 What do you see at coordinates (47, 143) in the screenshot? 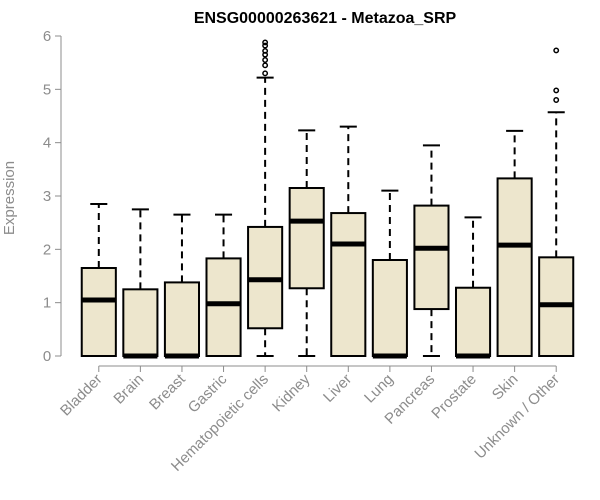
I see `y-tick-label: 4` at bounding box center [47, 143].